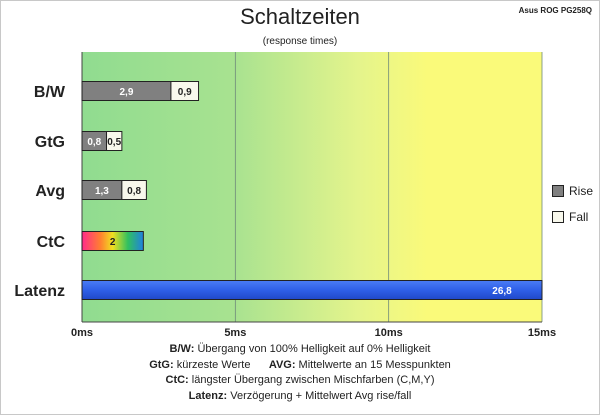 The width and height of the screenshot is (600, 415). I want to click on latenz-value-label: 26,8, so click(502, 291).